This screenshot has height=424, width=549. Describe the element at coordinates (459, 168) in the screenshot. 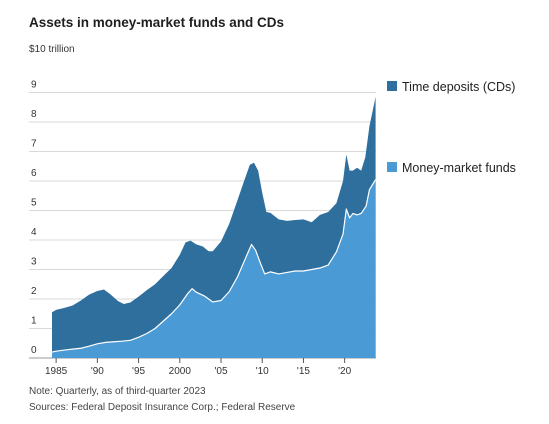

I see `legend-label: Money-market funds` at that location.